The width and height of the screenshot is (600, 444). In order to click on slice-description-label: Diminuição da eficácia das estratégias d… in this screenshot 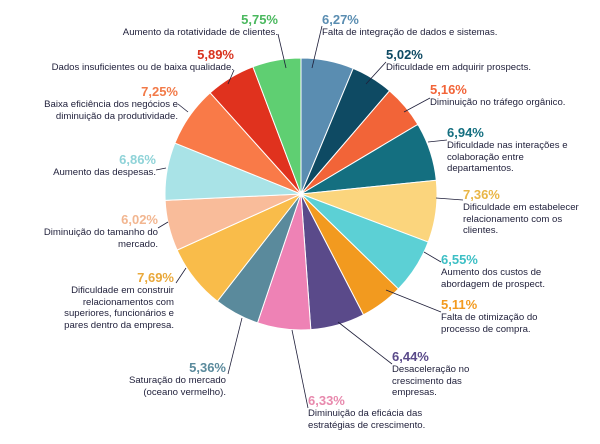, I will do `click(367, 419)`.